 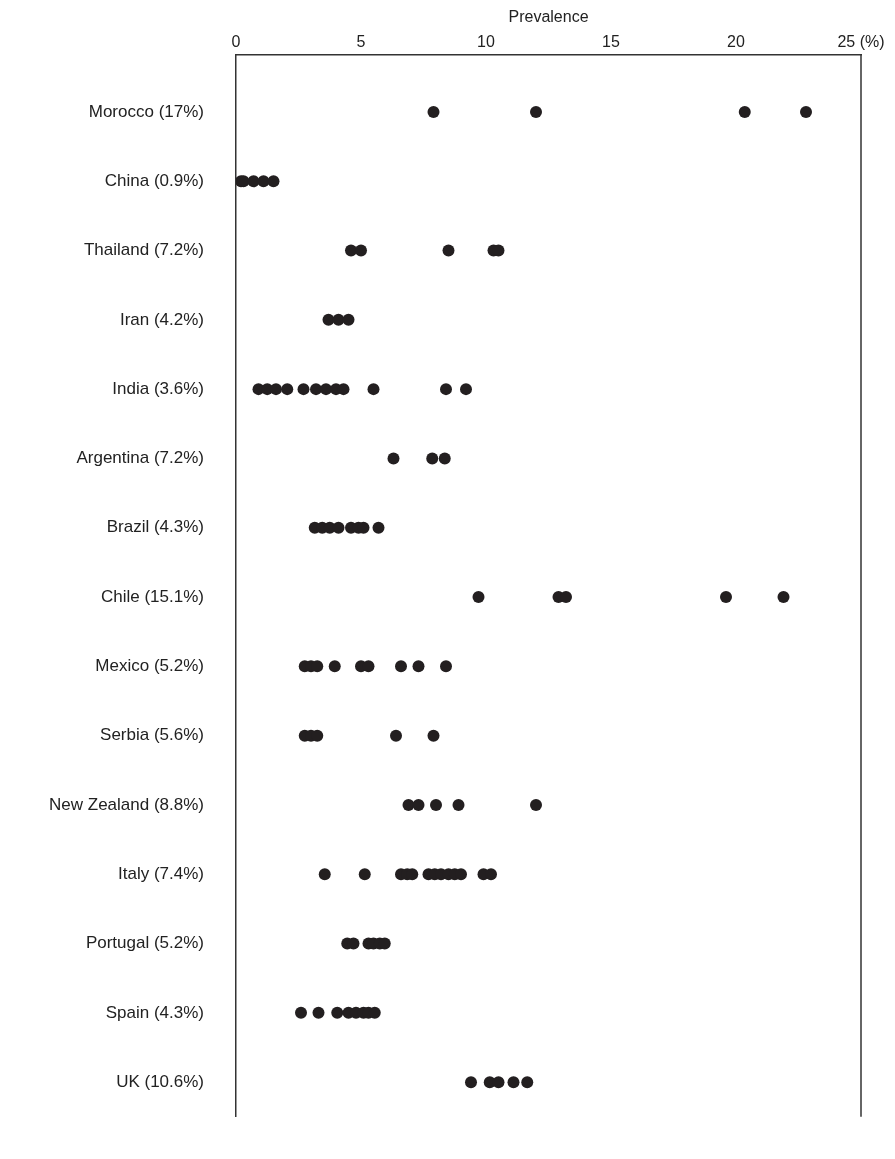 What do you see at coordinates (161, 873) in the screenshot?
I see `y-tick-label: Italy (7.4%)` at bounding box center [161, 873].